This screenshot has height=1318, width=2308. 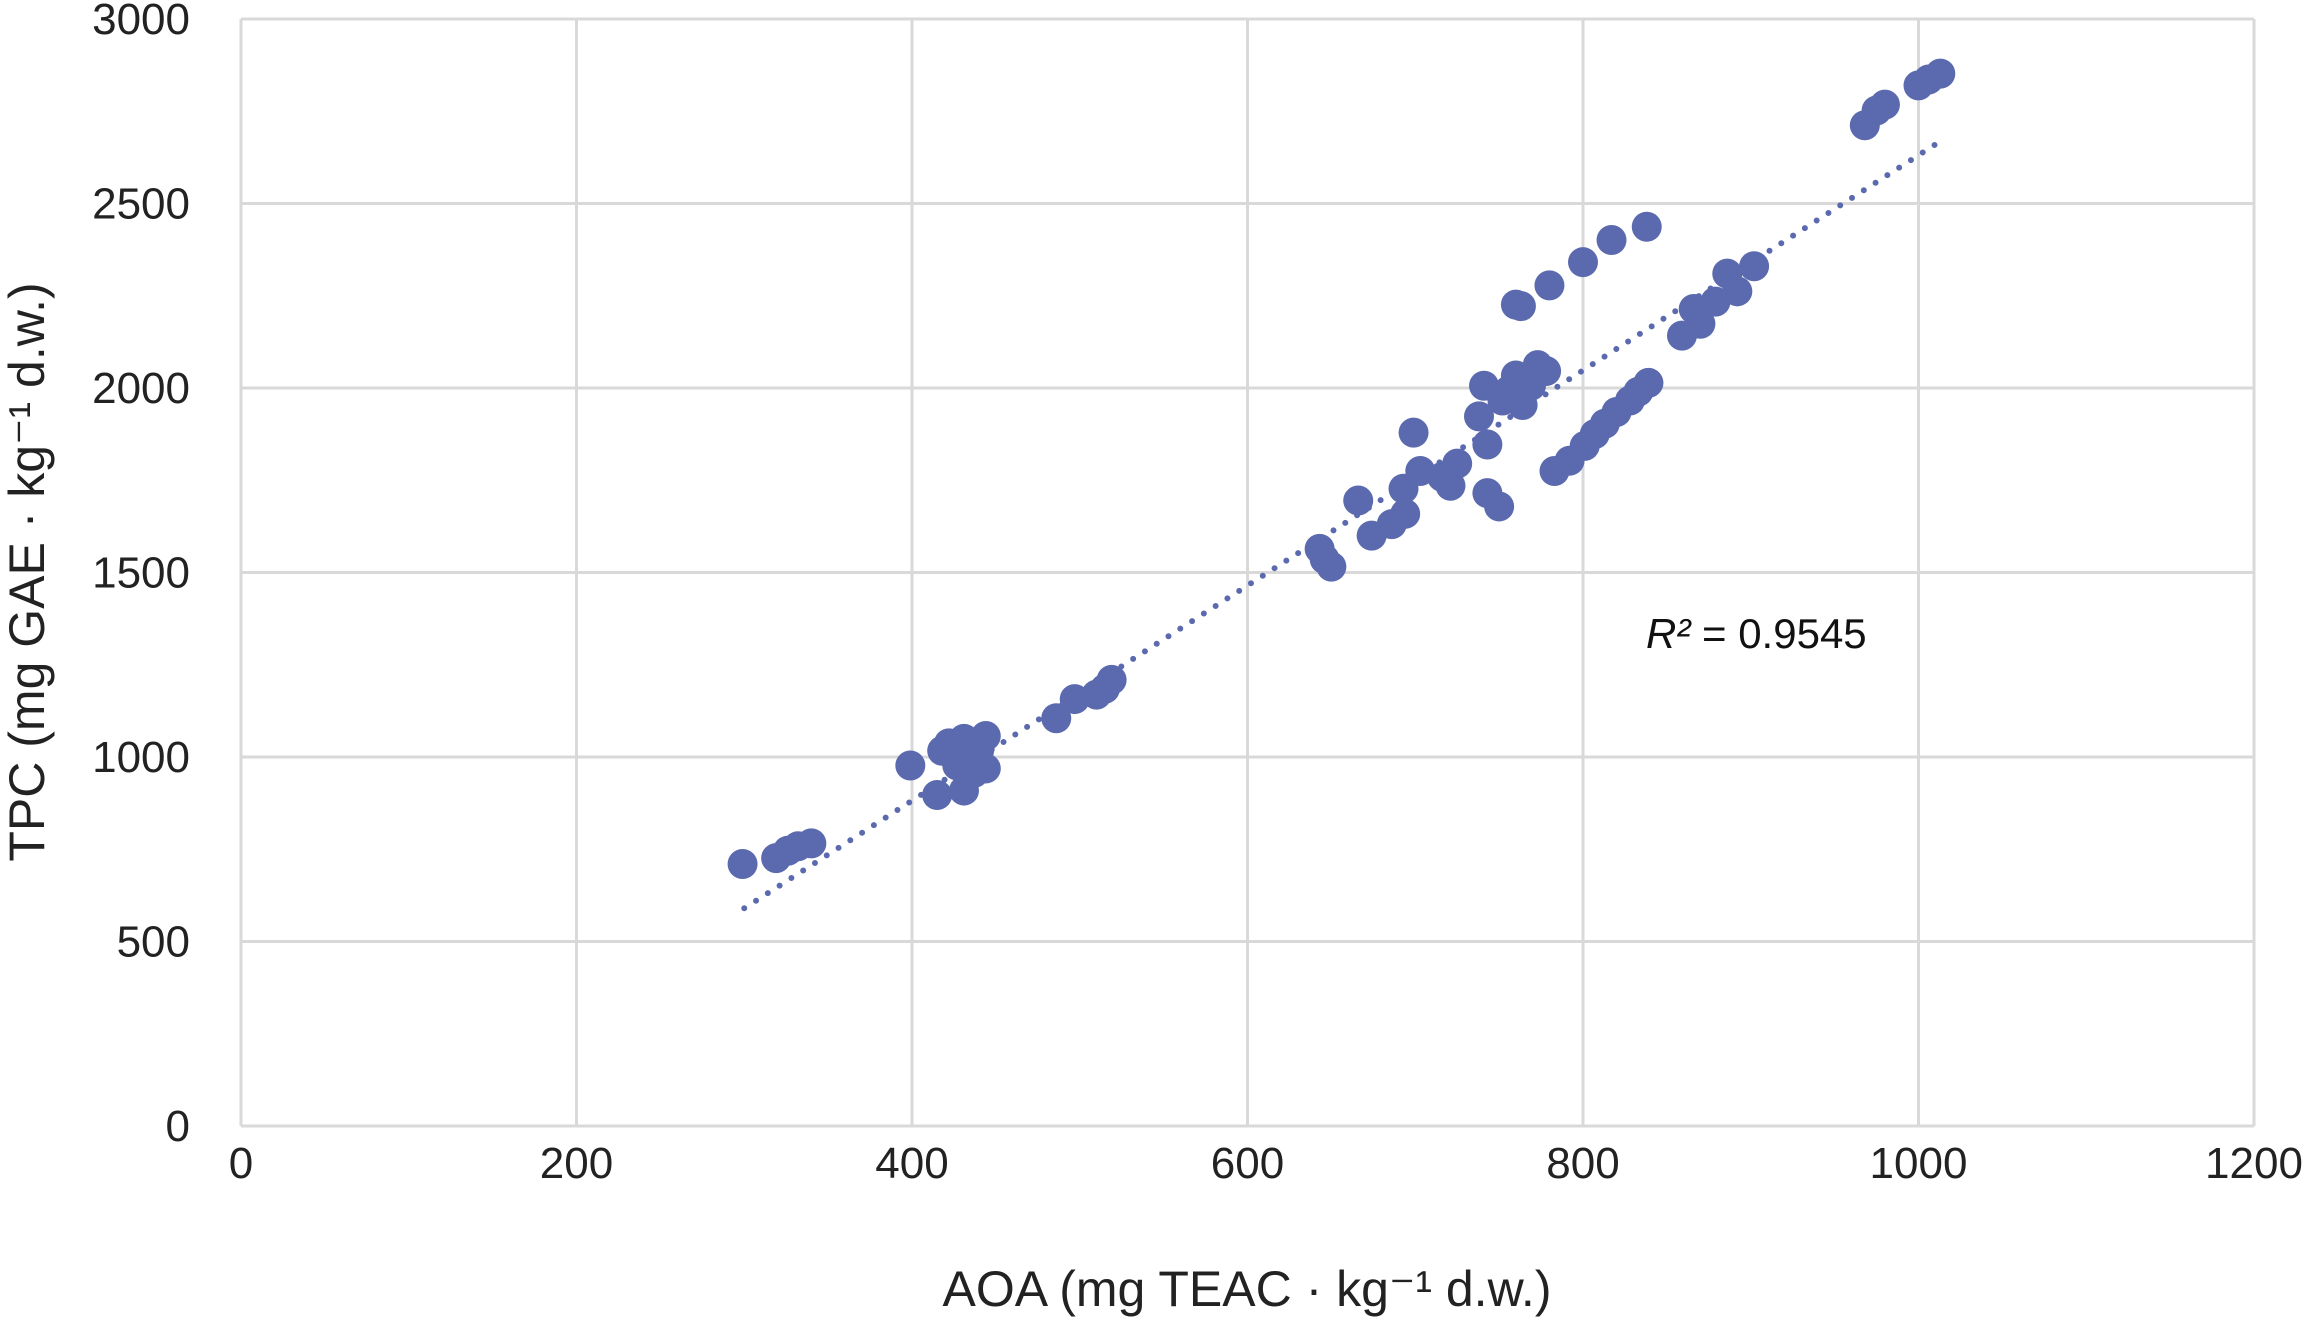 What do you see at coordinates (1247, 1289) in the screenshot?
I see `x-axis-label: AOA (mg TEAC · kg⁻¹ d.w.)` at bounding box center [1247, 1289].